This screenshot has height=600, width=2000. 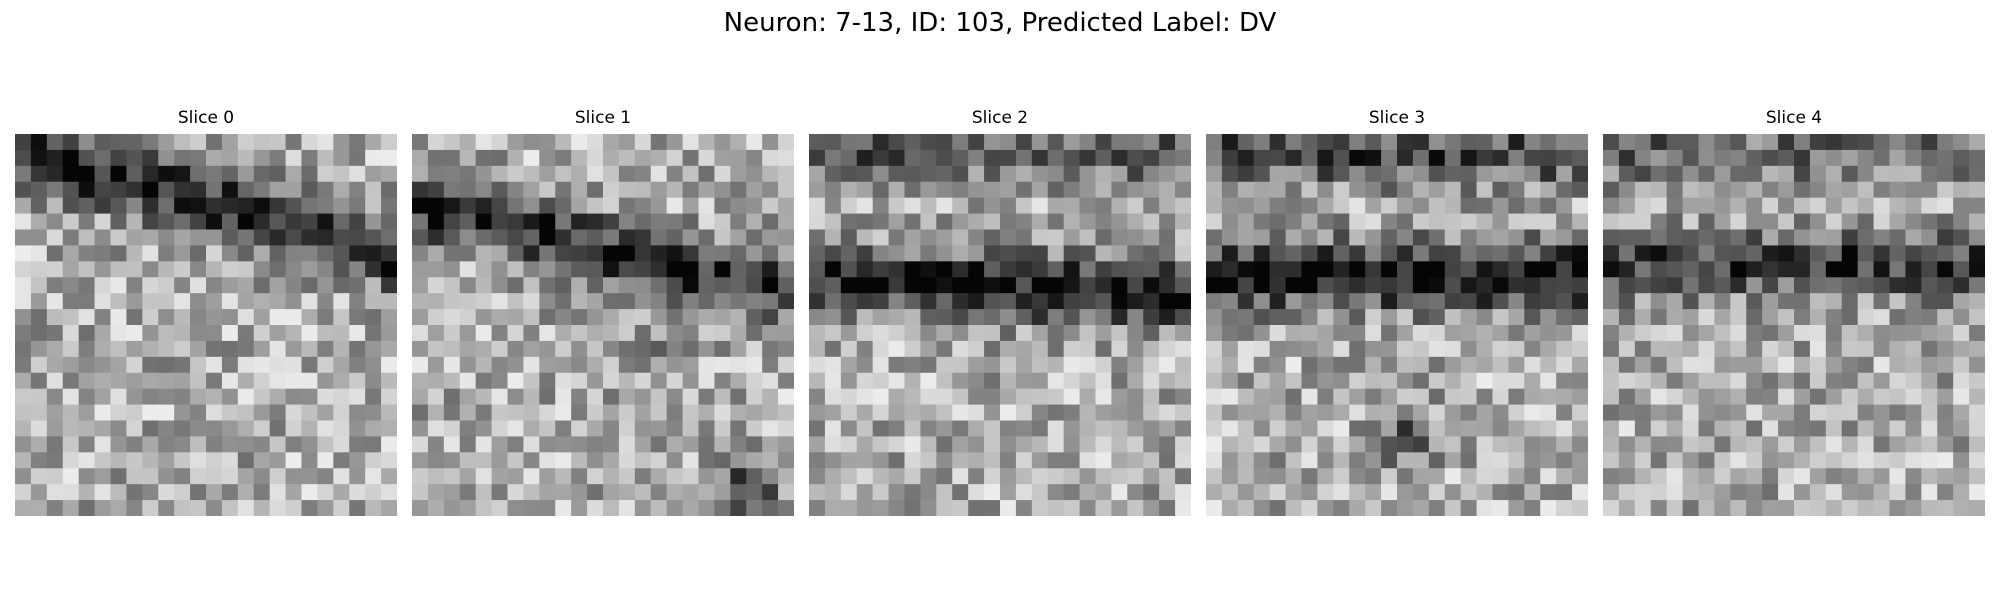 I want to click on slice-title-0: Slice 0, so click(x=206, y=118).